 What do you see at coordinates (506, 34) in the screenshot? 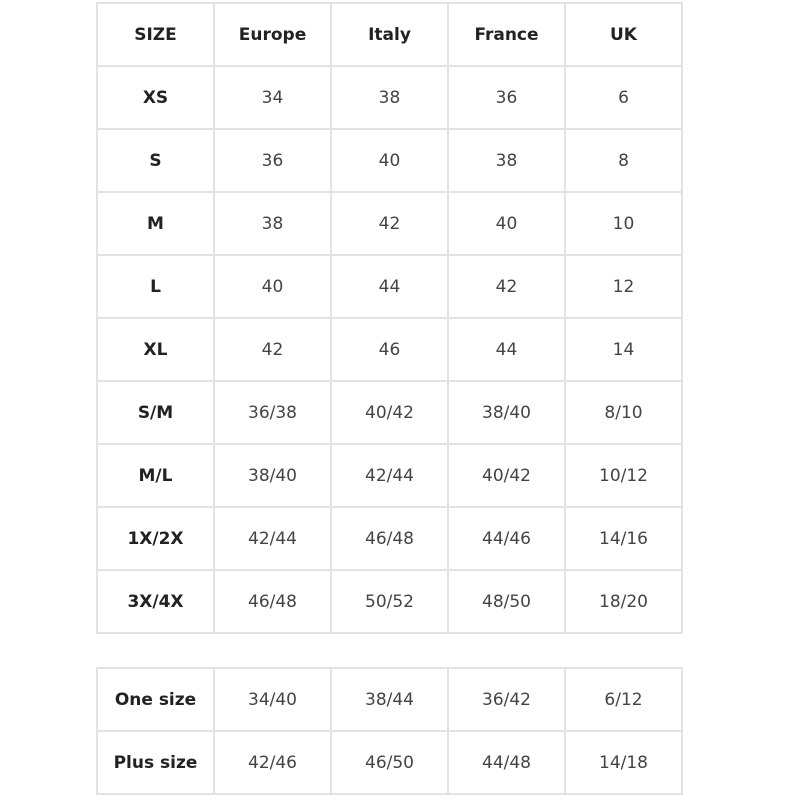
I see `column-header: France` at bounding box center [506, 34].